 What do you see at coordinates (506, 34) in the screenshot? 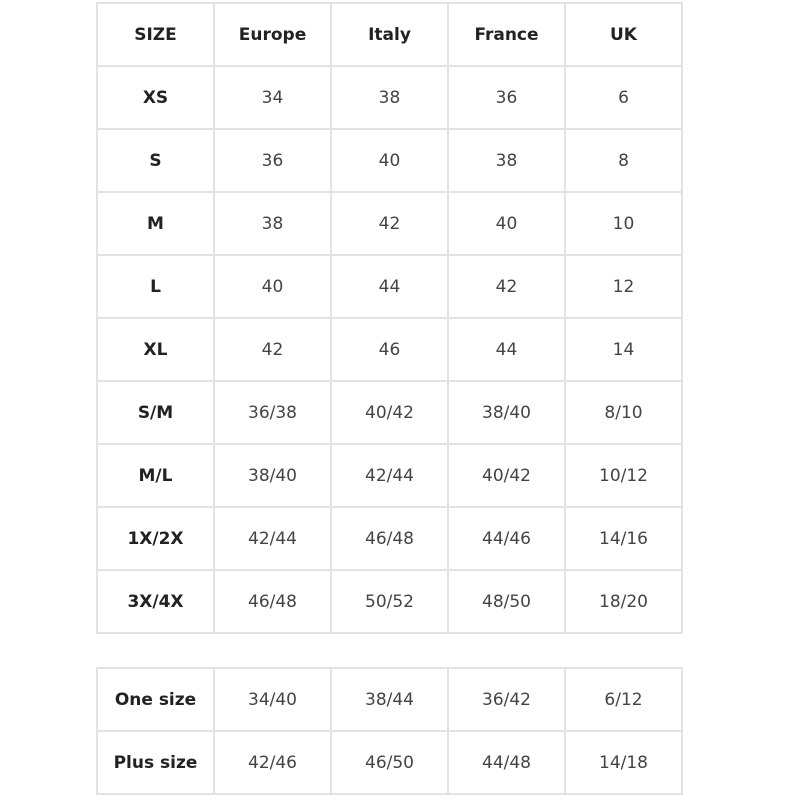
I see `column-header: France` at bounding box center [506, 34].